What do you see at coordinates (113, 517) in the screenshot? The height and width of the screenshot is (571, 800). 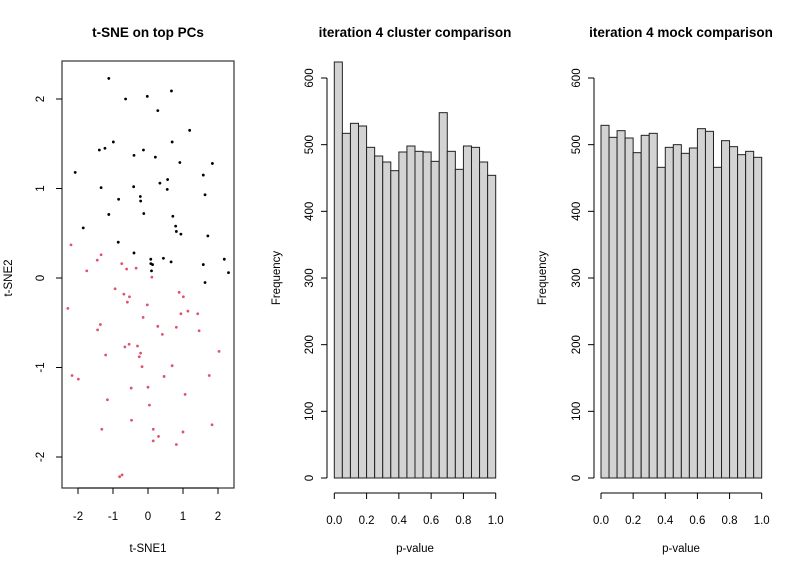 I see `x-tick-label: -1` at bounding box center [113, 517].